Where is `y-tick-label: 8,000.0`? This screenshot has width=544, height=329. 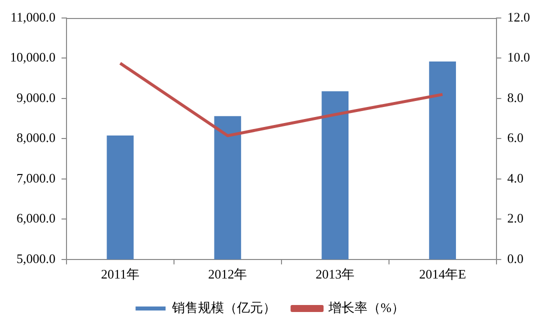
y-tick-label: 8,000.0 is located at coordinates (36, 138).